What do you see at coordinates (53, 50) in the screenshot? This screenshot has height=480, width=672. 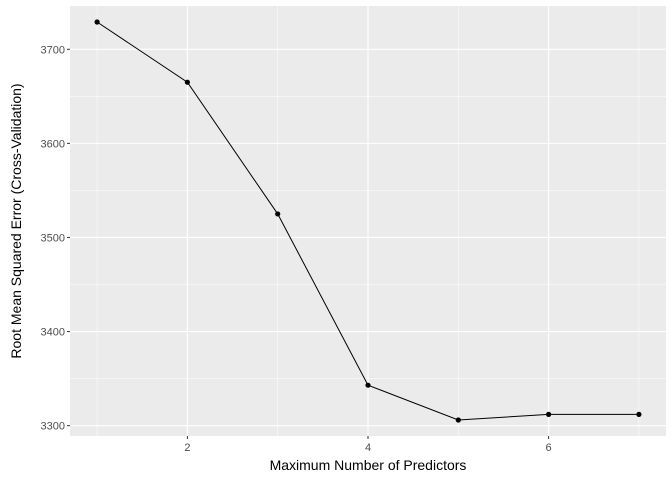 I see `y-tick-label: 3700` at bounding box center [53, 50].